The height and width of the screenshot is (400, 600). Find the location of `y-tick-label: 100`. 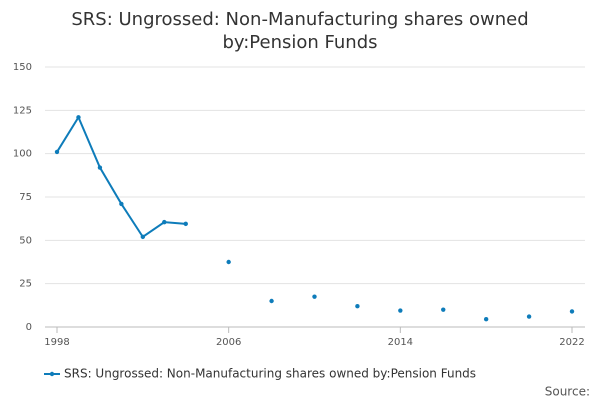

y-tick-label: 100 is located at coordinates (22, 154).